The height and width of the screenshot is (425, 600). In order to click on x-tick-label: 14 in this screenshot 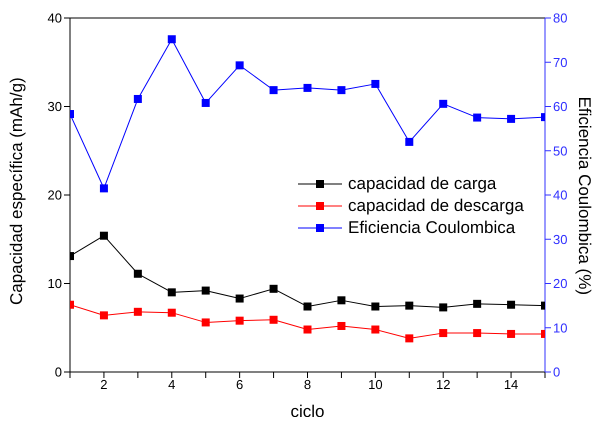, I will do `click(511, 384)`.